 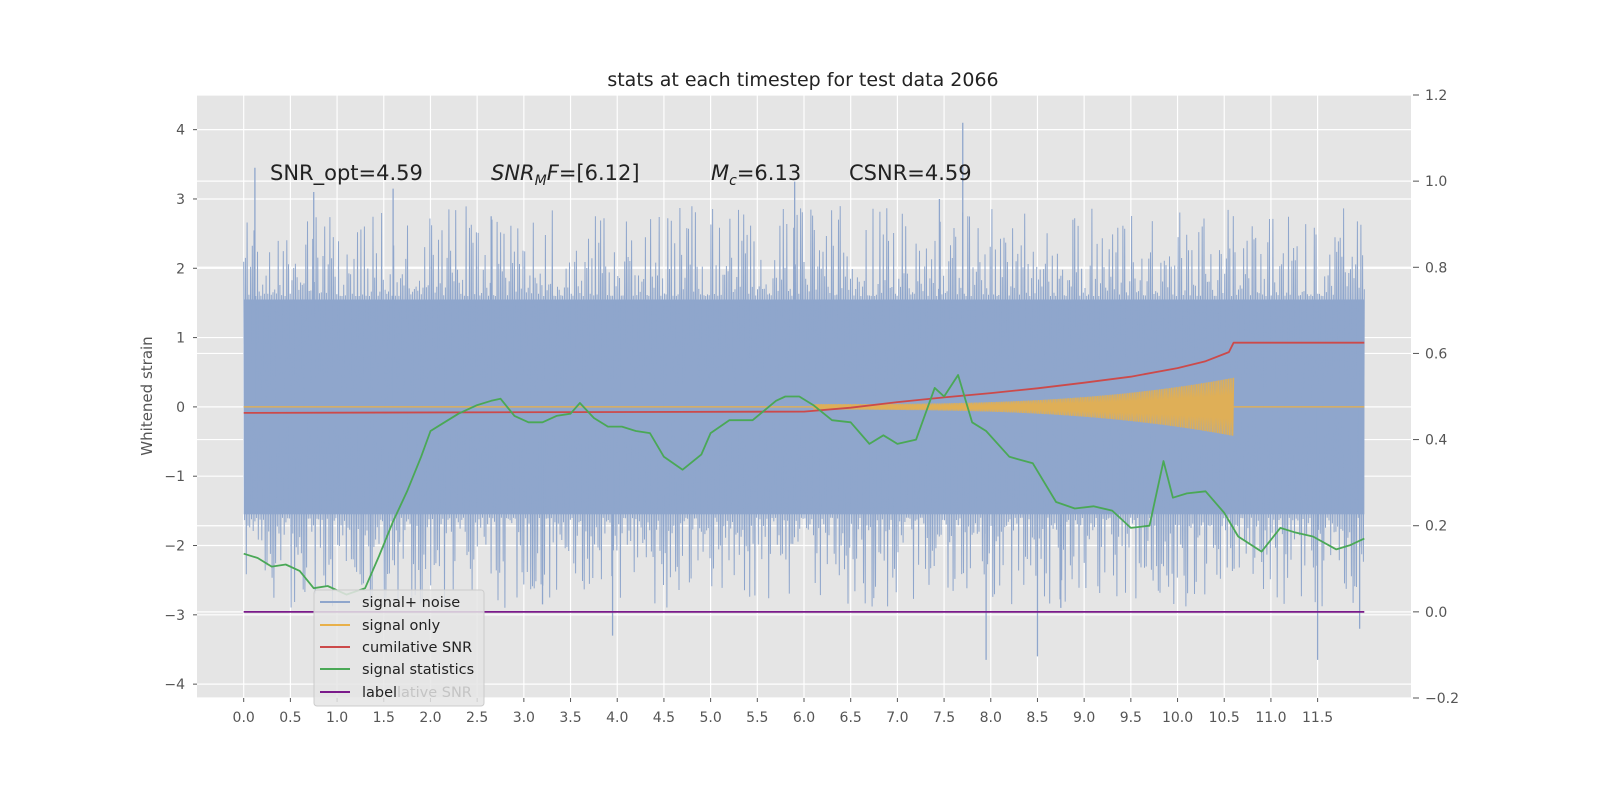 I want to click on series-cumilative-snr, so click(x=804, y=377).